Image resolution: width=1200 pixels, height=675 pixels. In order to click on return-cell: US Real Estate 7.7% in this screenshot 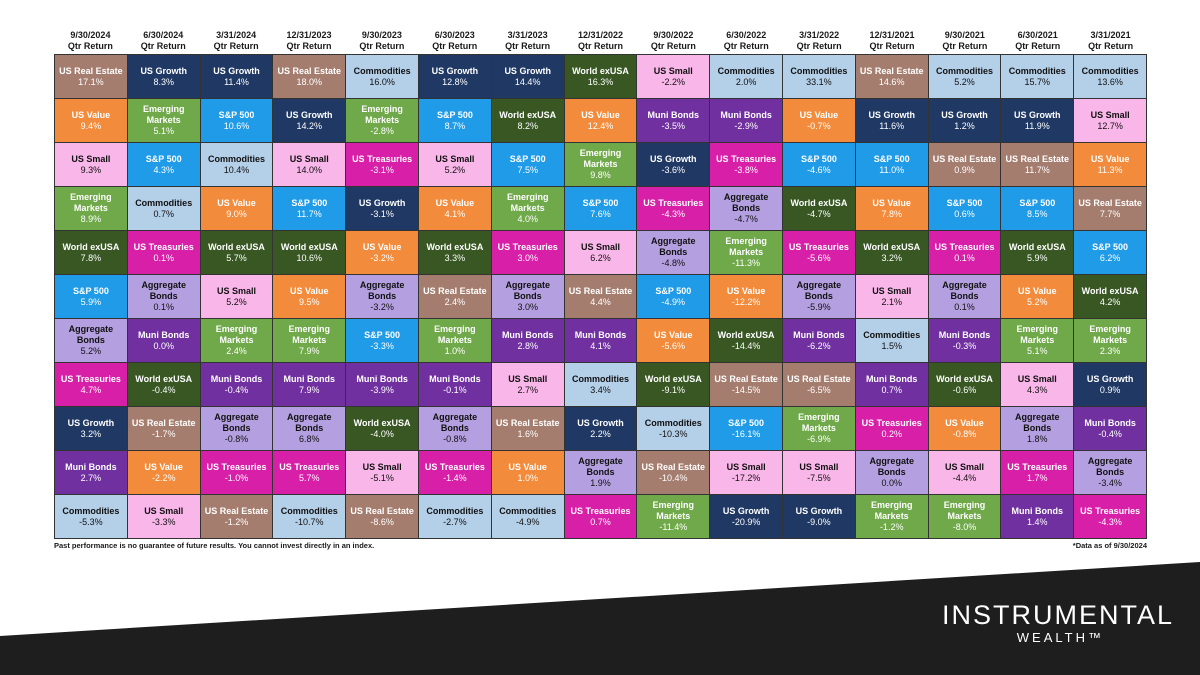, I will do `click(1110, 208)`.